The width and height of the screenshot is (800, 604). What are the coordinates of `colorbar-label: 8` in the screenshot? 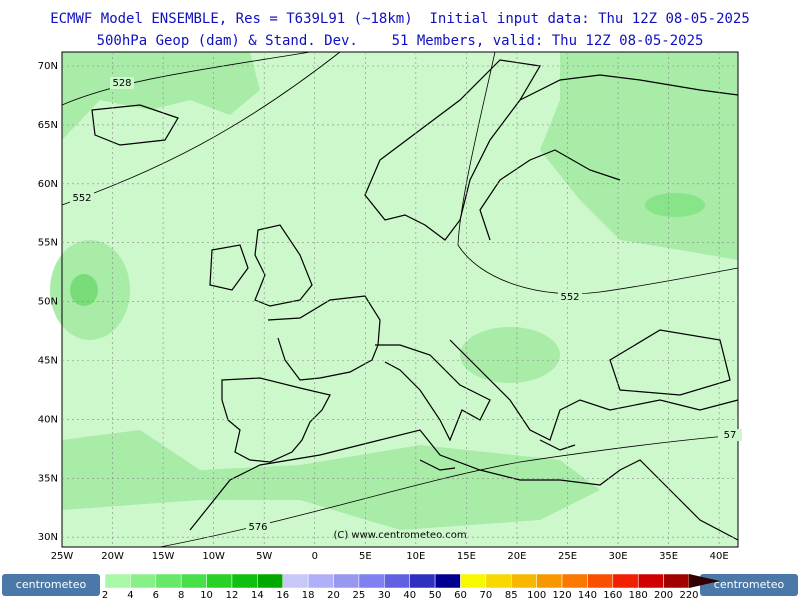 It's located at (181, 595).